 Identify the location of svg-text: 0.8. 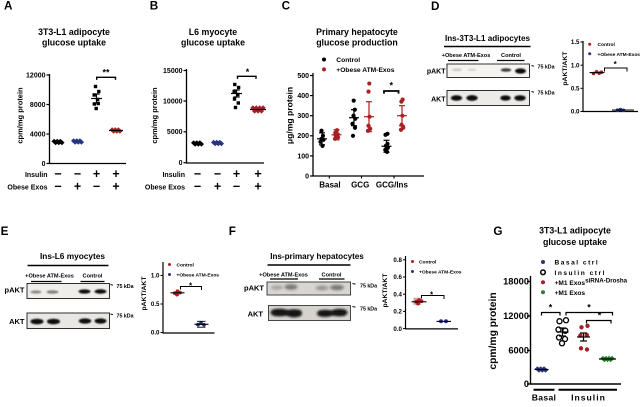
(397, 260).